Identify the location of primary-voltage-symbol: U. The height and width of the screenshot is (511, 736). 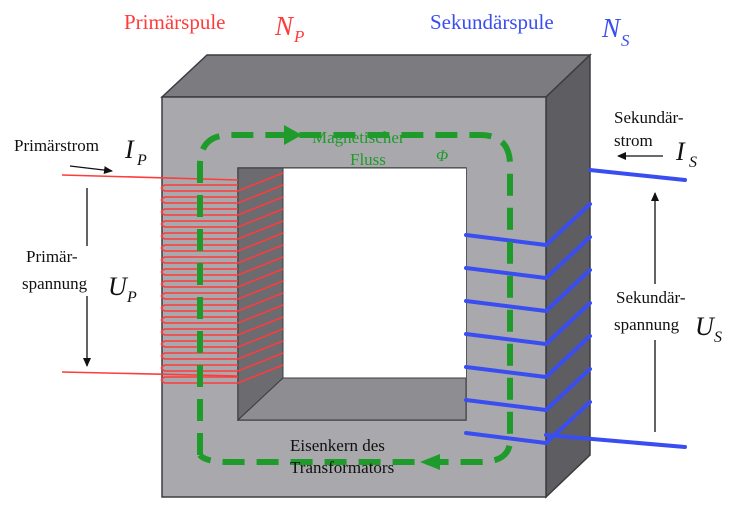
(118, 286).